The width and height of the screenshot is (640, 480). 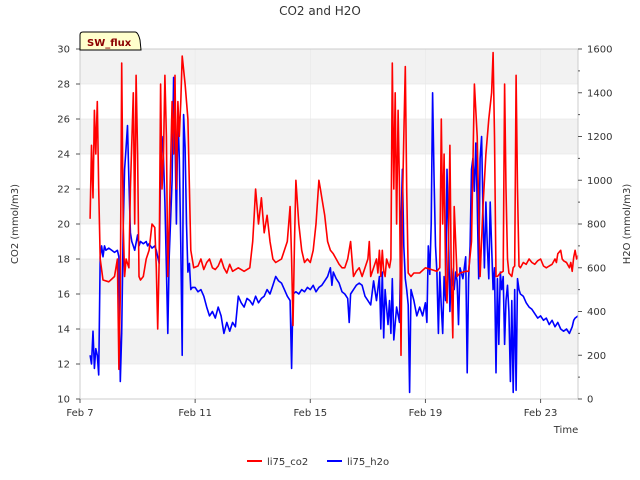 I want to click on left-y-tick-label: 28, so click(x=63, y=85).